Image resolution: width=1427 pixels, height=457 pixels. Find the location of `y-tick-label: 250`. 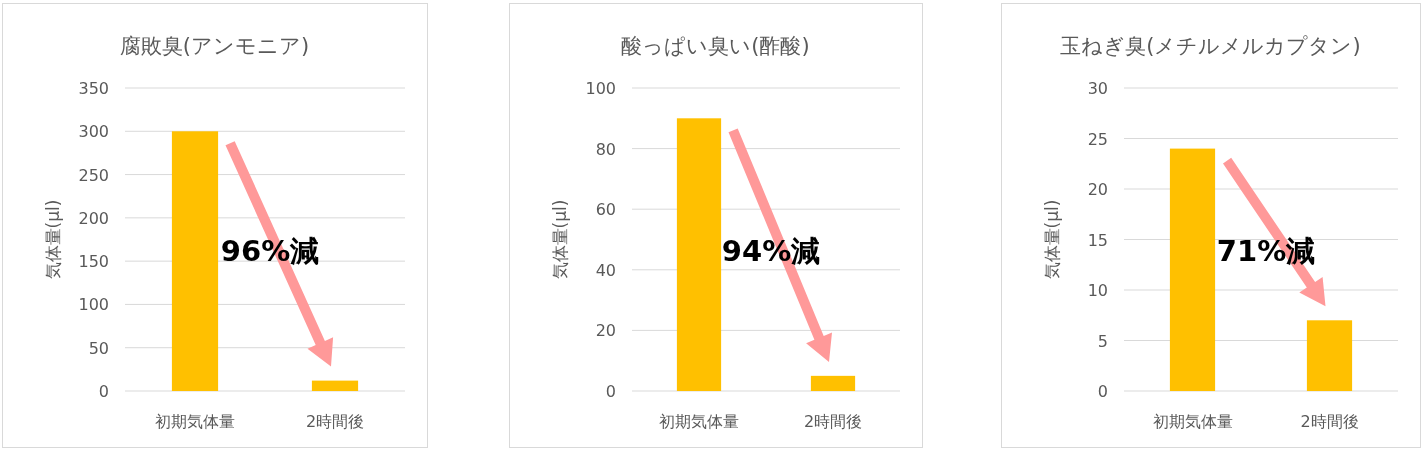

y-tick-label: 250 is located at coordinates (93, 175).